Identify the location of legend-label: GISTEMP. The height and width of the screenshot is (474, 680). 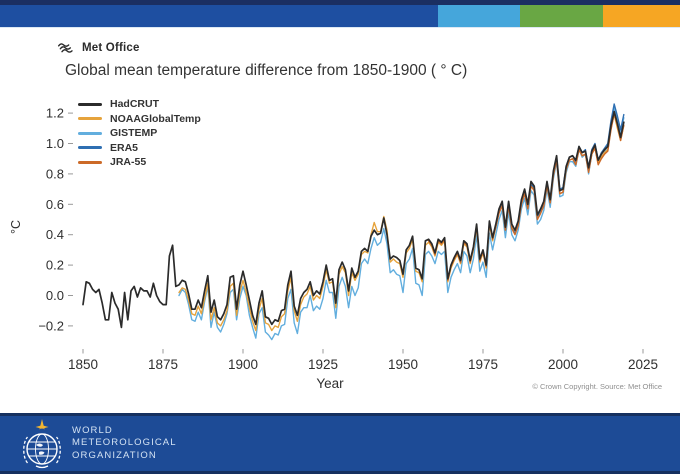
(134, 133).